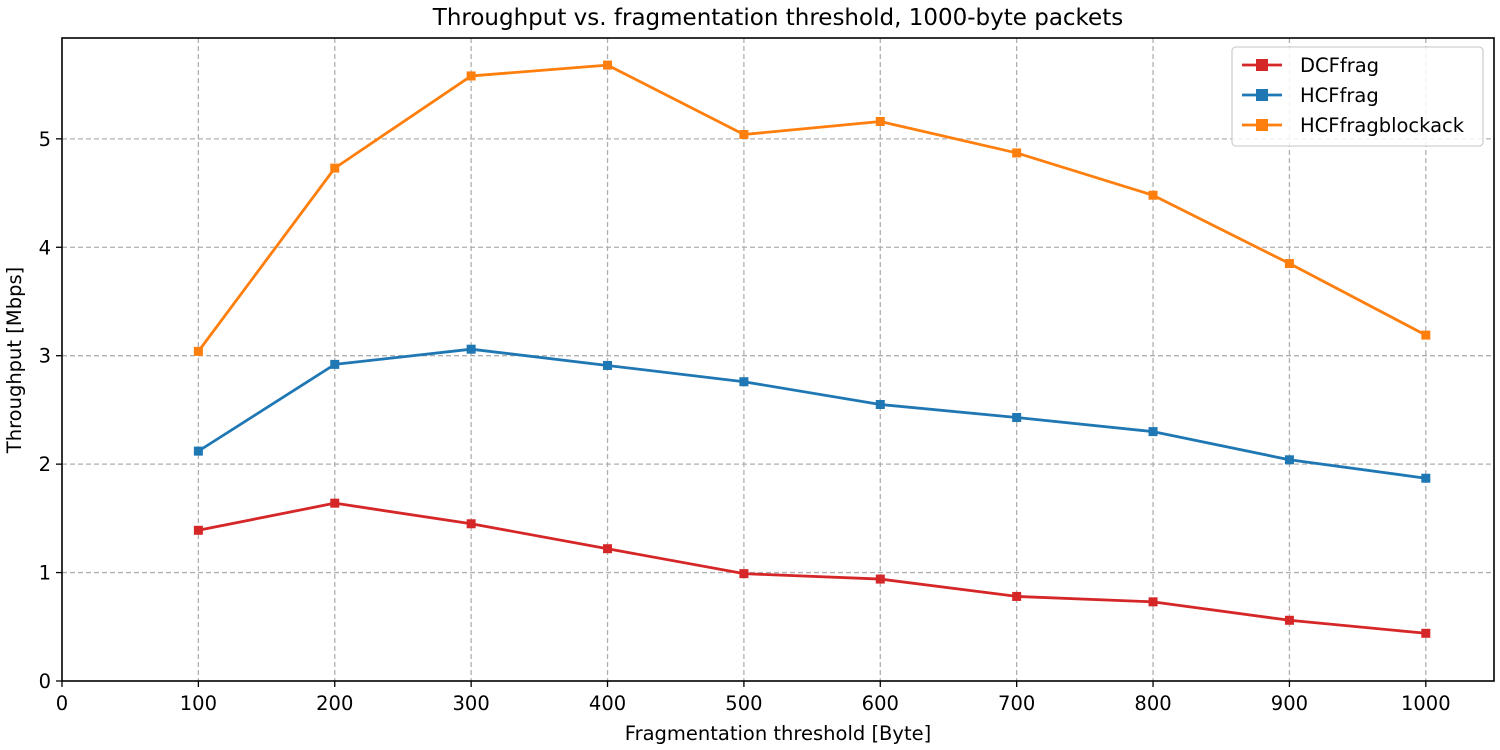  What do you see at coordinates (334, 703) in the screenshot?
I see `x-tick-label: 200` at bounding box center [334, 703].